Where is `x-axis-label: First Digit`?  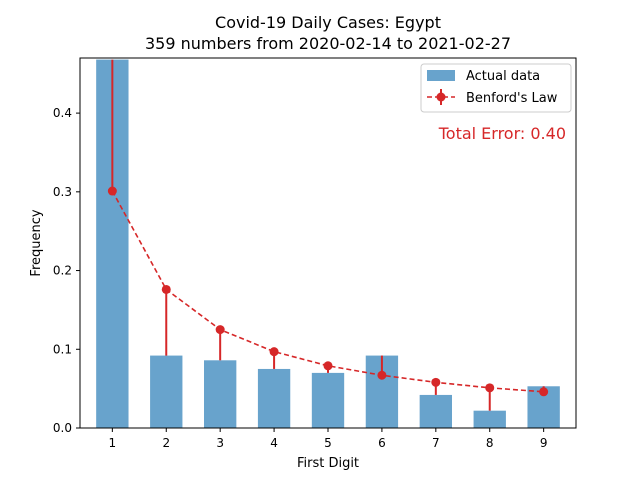
x-axis-label: First Digit is located at coordinates (328, 463).